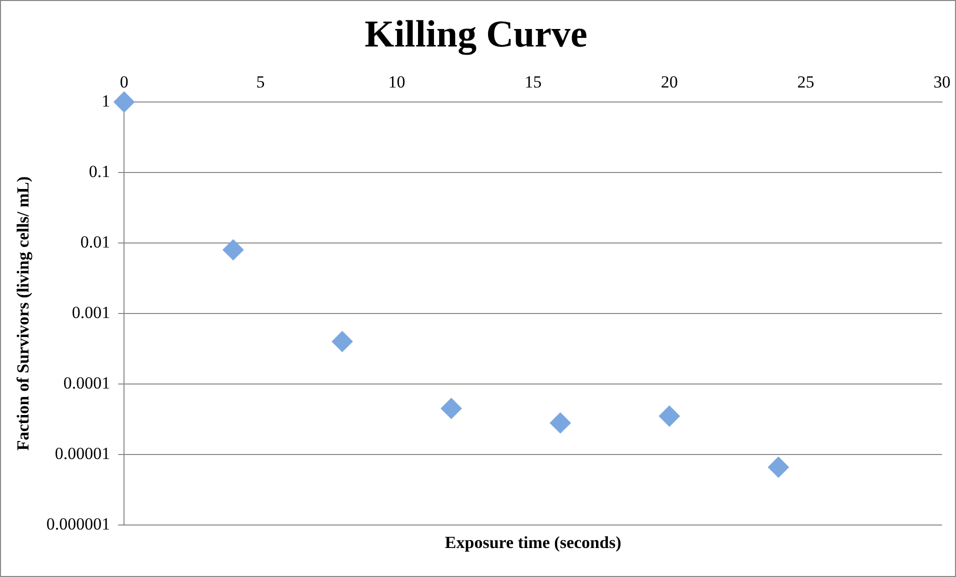 This screenshot has height=577, width=956. What do you see at coordinates (397, 82) in the screenshot?
I see `x-tick-label: 10` at bounding box center [397, 82].